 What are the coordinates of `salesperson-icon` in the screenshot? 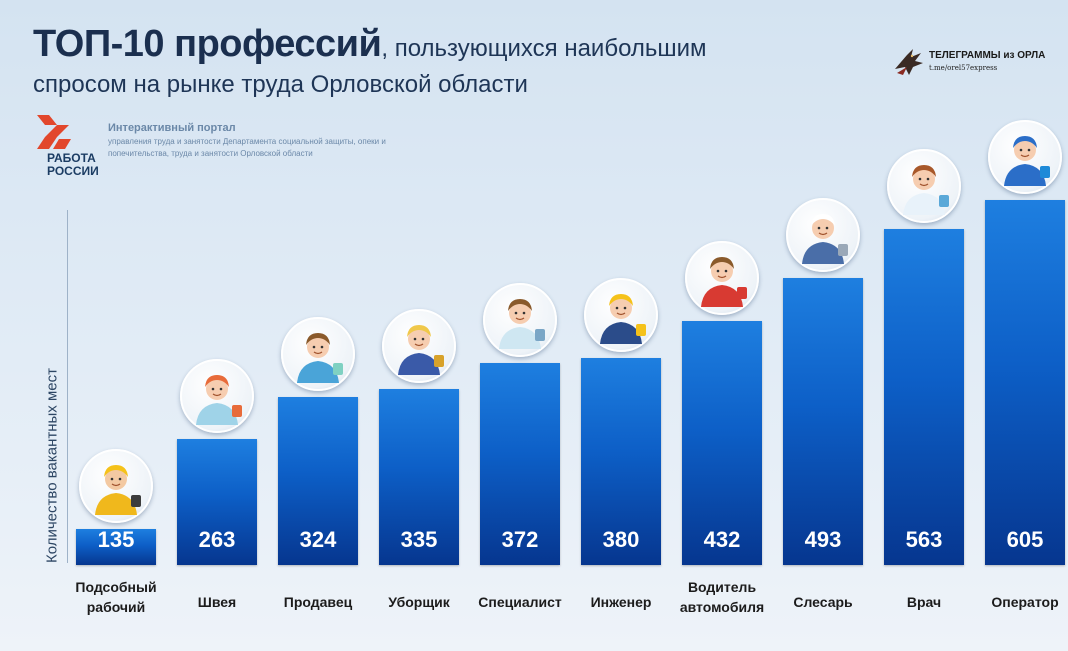 It's located at (318, 353).